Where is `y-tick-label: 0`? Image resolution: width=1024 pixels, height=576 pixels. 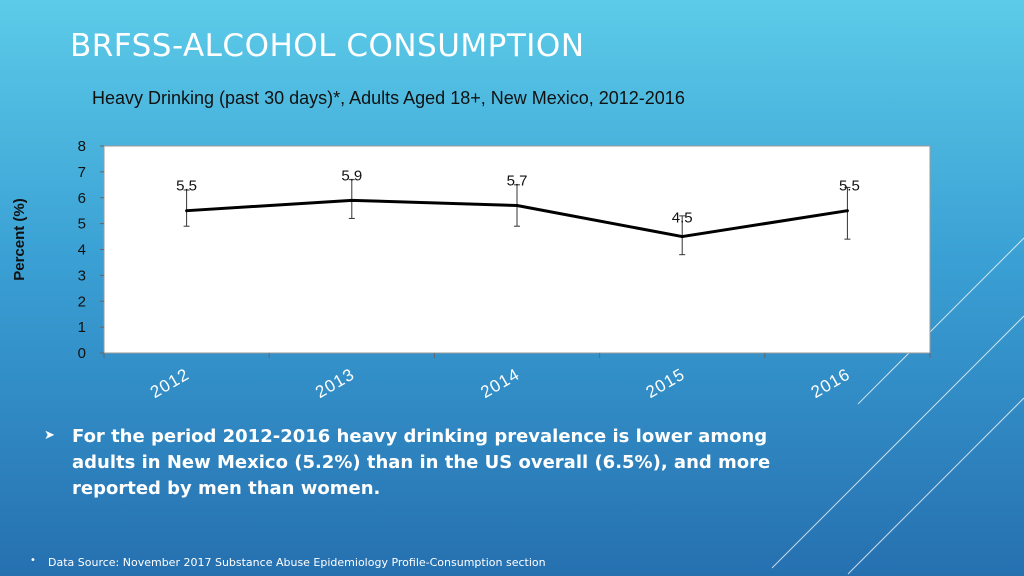
y-tick-label: 0 is located at coordinates (82, 353).